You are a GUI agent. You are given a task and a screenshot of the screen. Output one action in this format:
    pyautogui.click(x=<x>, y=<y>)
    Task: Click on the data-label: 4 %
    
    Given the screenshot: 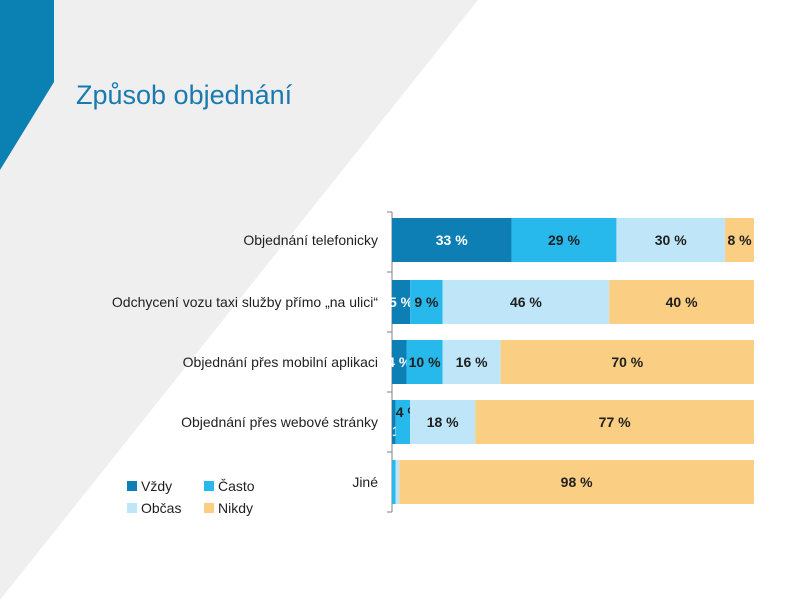 What is the action you would take?
    pyautogui.click(x=399, y=362)
    